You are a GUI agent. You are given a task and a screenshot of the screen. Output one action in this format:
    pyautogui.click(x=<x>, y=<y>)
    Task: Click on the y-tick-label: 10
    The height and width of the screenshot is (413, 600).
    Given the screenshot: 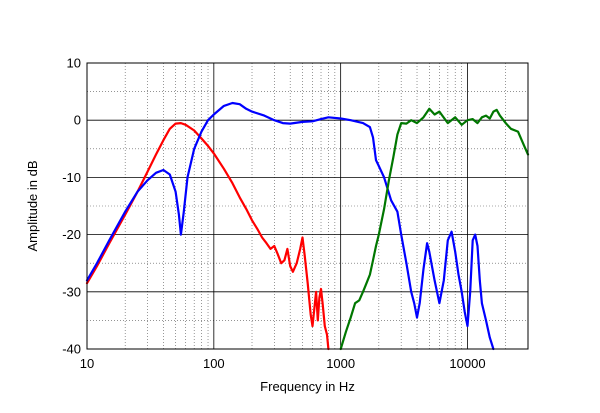 What is the action you would take?
    pyautogui.click(x=74, y=63)
    